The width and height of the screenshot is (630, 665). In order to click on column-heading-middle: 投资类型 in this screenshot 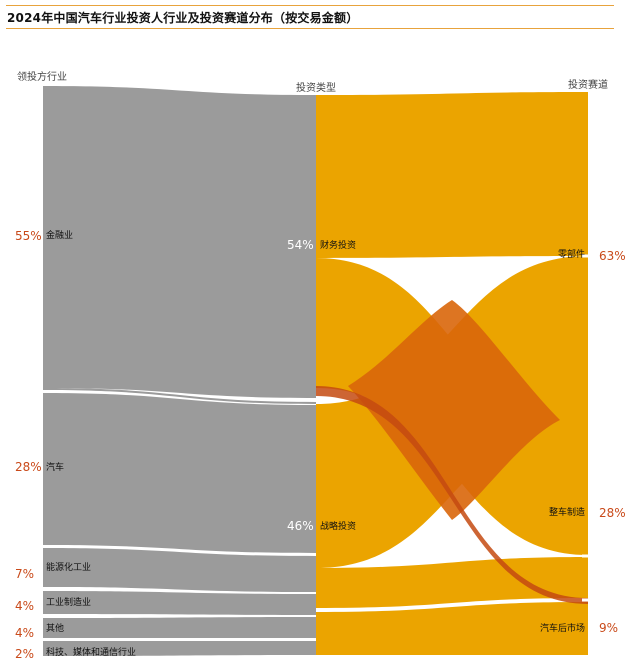, I will do `click(316, 87)`.